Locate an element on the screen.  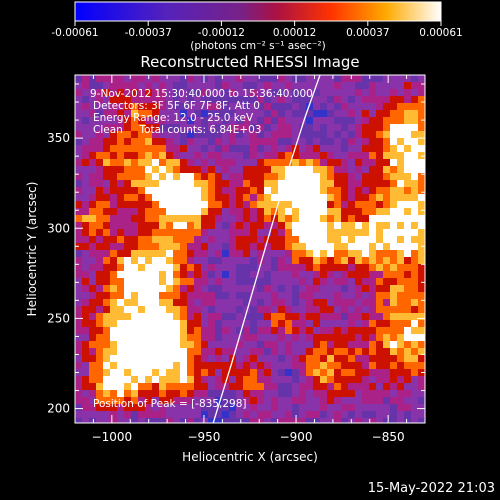
x-tick-label: −950 is located at coordinates (203, 437).